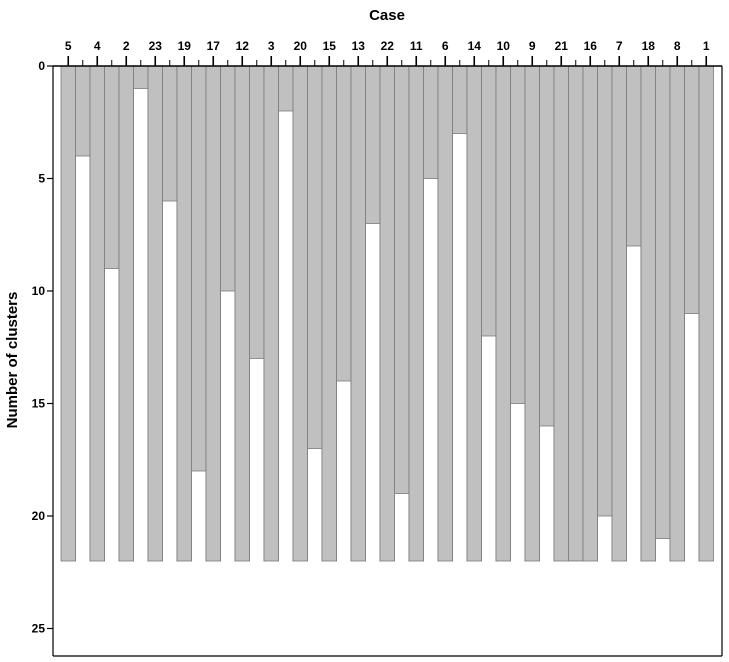 The image size is (729, 662). I want to click on x-tick-label-21: 21, so click(562, 46).